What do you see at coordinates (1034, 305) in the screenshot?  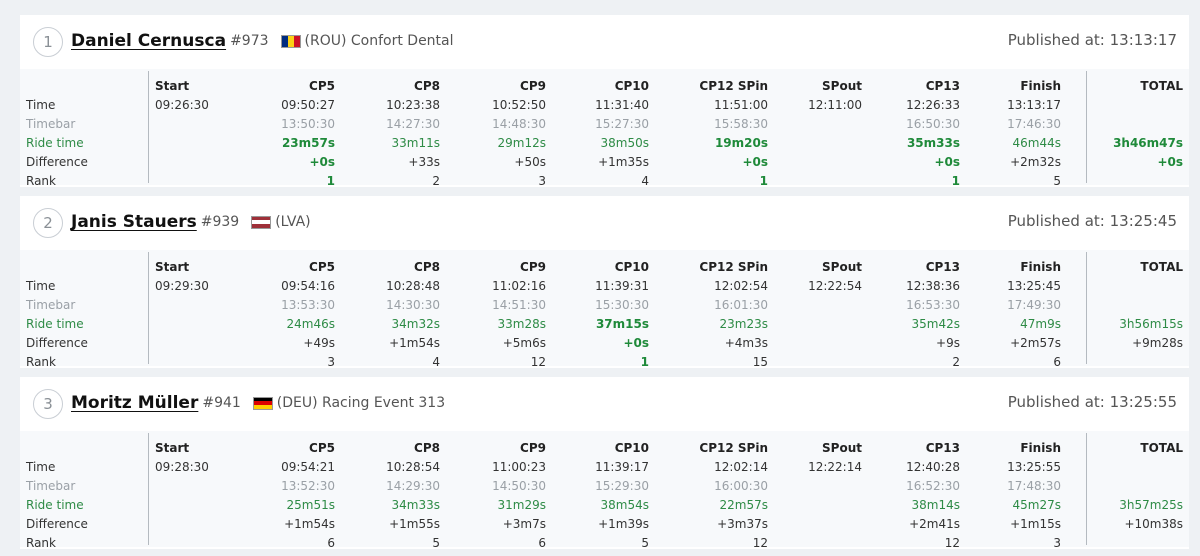 I see `timebar-cell: 17:49:30` at bounding box center [1034, 305].